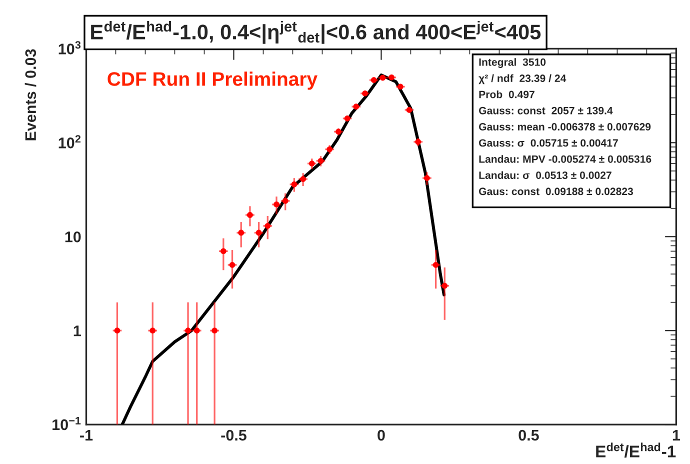 Image resolution: width=690 pixels, height=464 pixels. What do you see at coordinates (565, 159) in the screenshot?
I see `annotation: Landau: MPV -0.005274 ± 0.005316` at bounding box center [565, 159].